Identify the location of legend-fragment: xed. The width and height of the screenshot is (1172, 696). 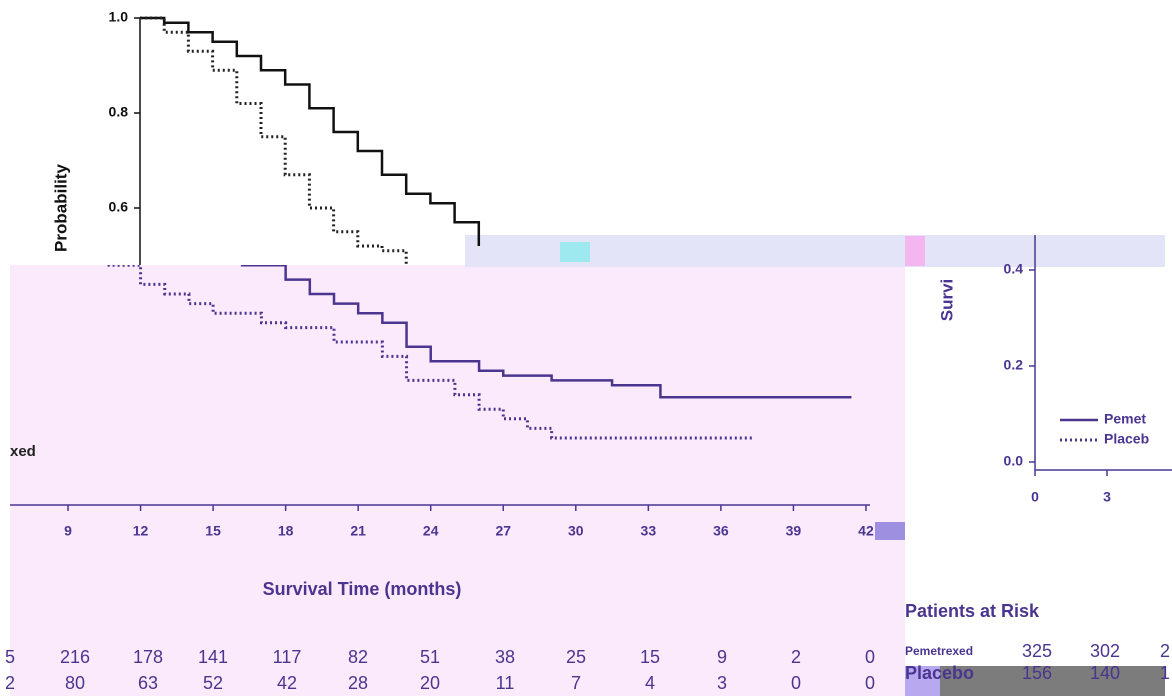
(23, 451).